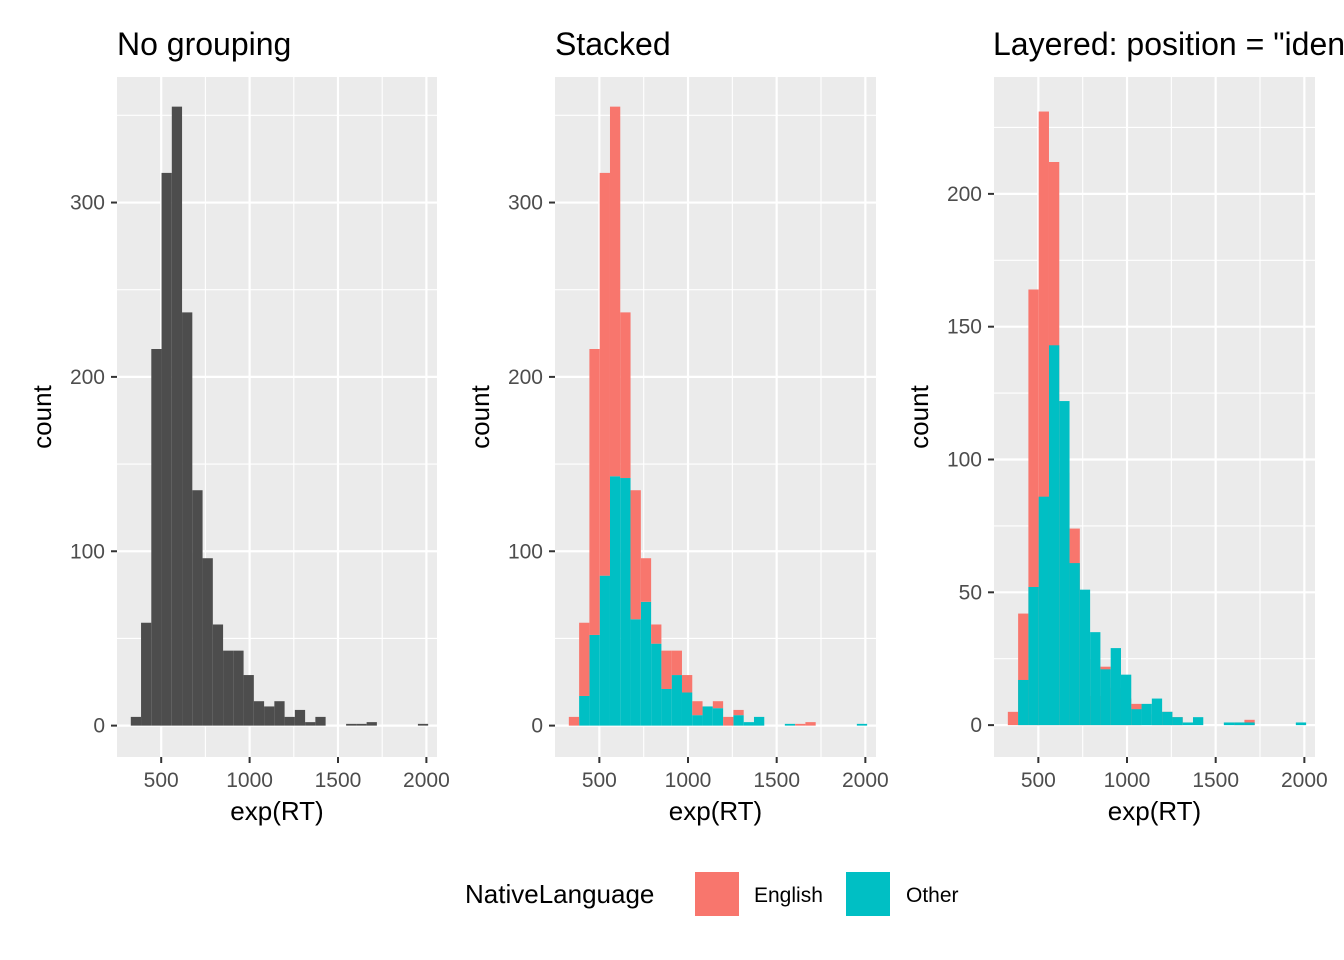  Describe the element at coordinates (964, 327) in the screenshot. I see `y-tick-label: 150` at that location.